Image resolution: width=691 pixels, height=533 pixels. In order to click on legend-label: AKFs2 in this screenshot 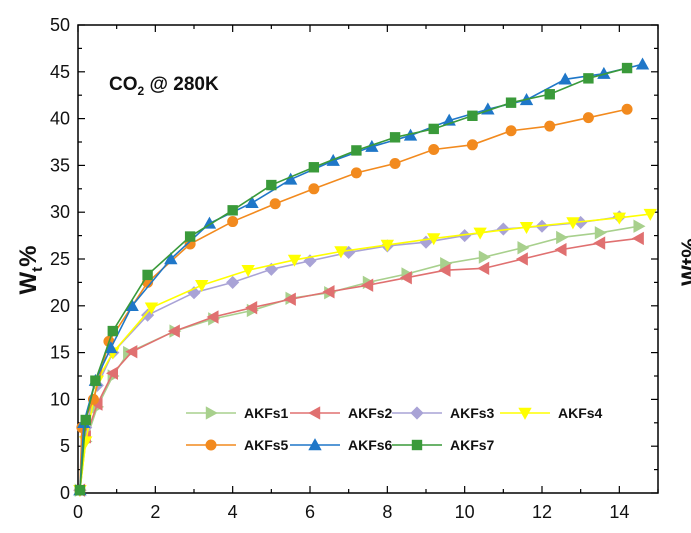, I will do `click(370, 413)`.